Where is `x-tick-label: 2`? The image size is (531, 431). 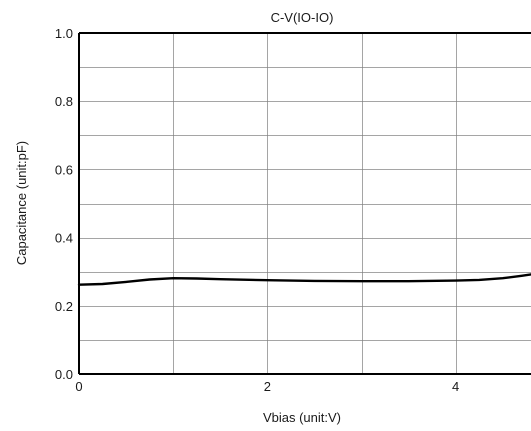 x-tick-label: 2 is located at coordinates (267, 386).